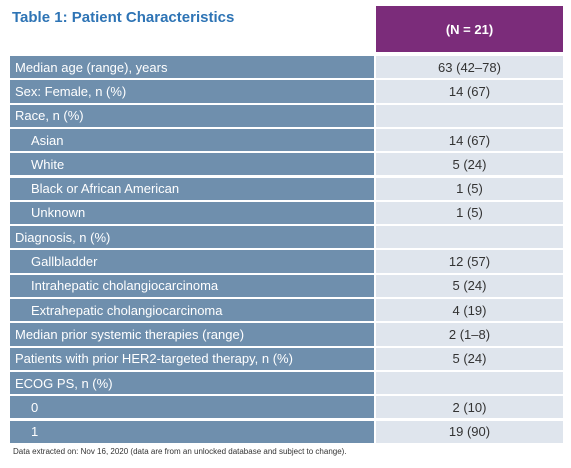 This screenshot has width=571, height=468. What do you see at coordinates (192, 115) in the screenshot?
I see `row-label: Race, n (%)` at bounding box center [192, 115].